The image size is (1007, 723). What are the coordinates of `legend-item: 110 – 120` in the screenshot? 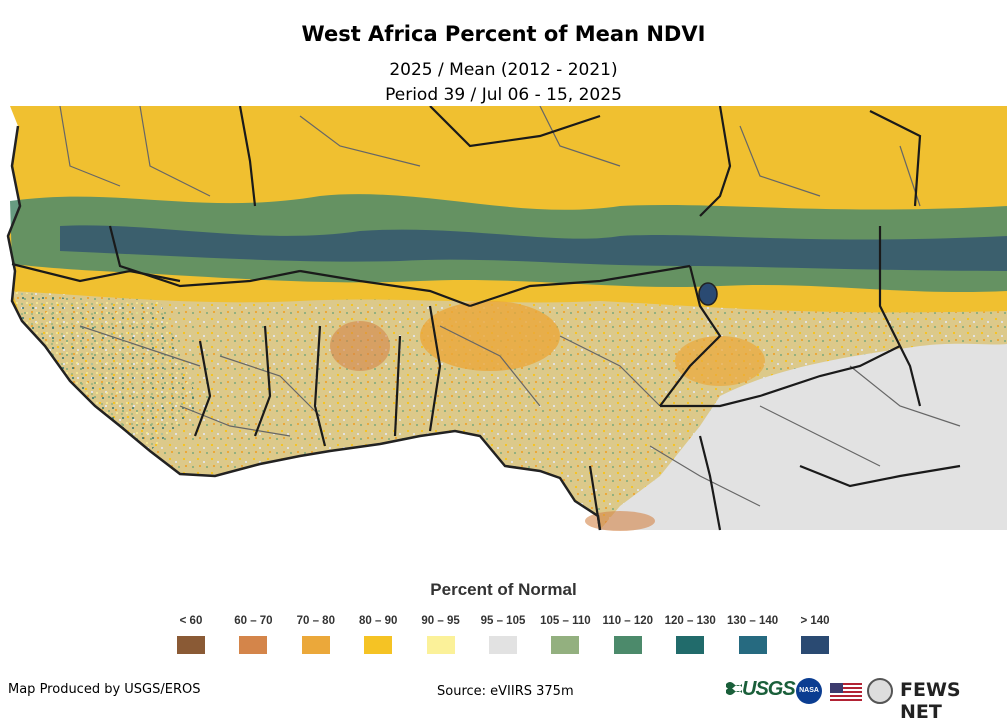 It's located at (628, 634).